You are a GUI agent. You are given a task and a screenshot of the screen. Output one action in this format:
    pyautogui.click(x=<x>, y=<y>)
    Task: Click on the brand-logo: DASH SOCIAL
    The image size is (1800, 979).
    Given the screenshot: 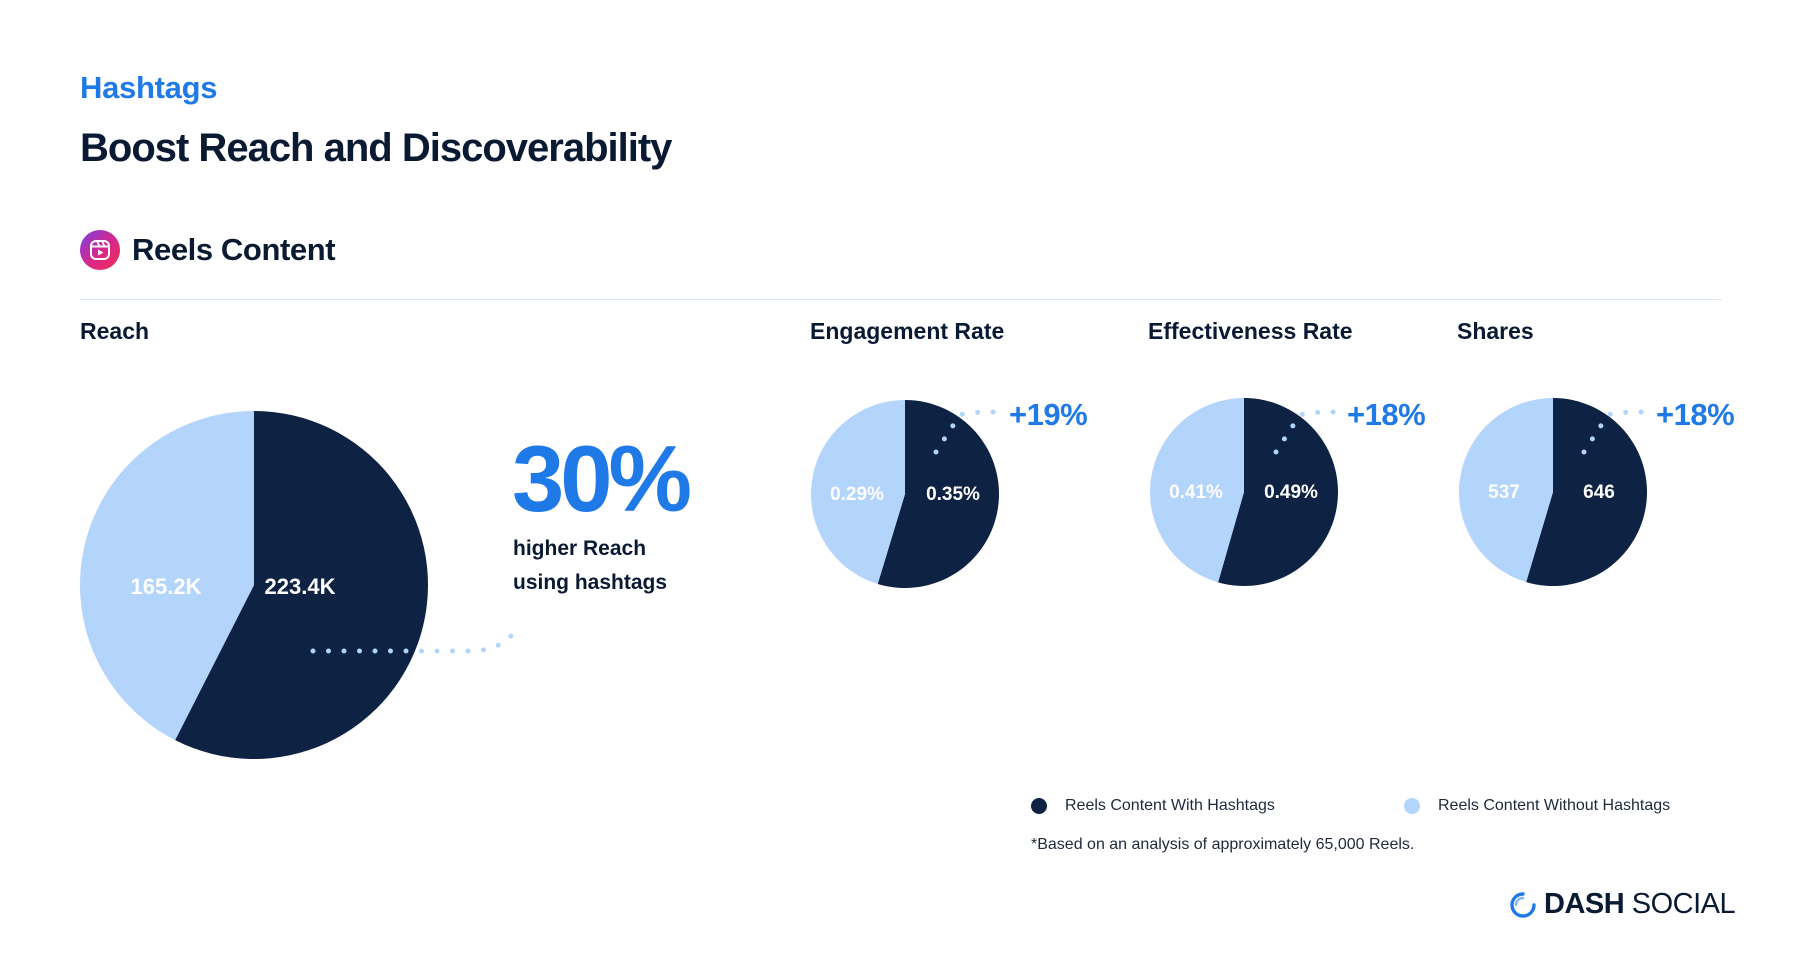 What is the action you would take?
    pyautogui.click(x=1623, y=904)
    